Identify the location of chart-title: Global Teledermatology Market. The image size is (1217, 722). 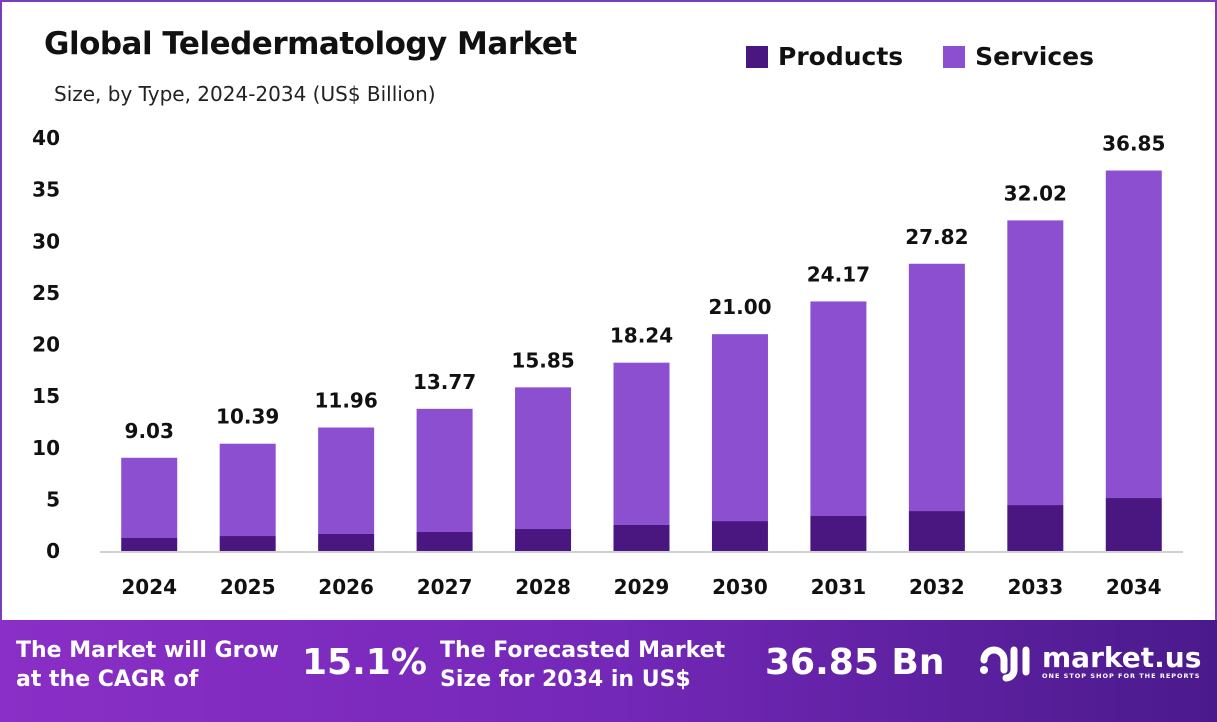
(310, 44).